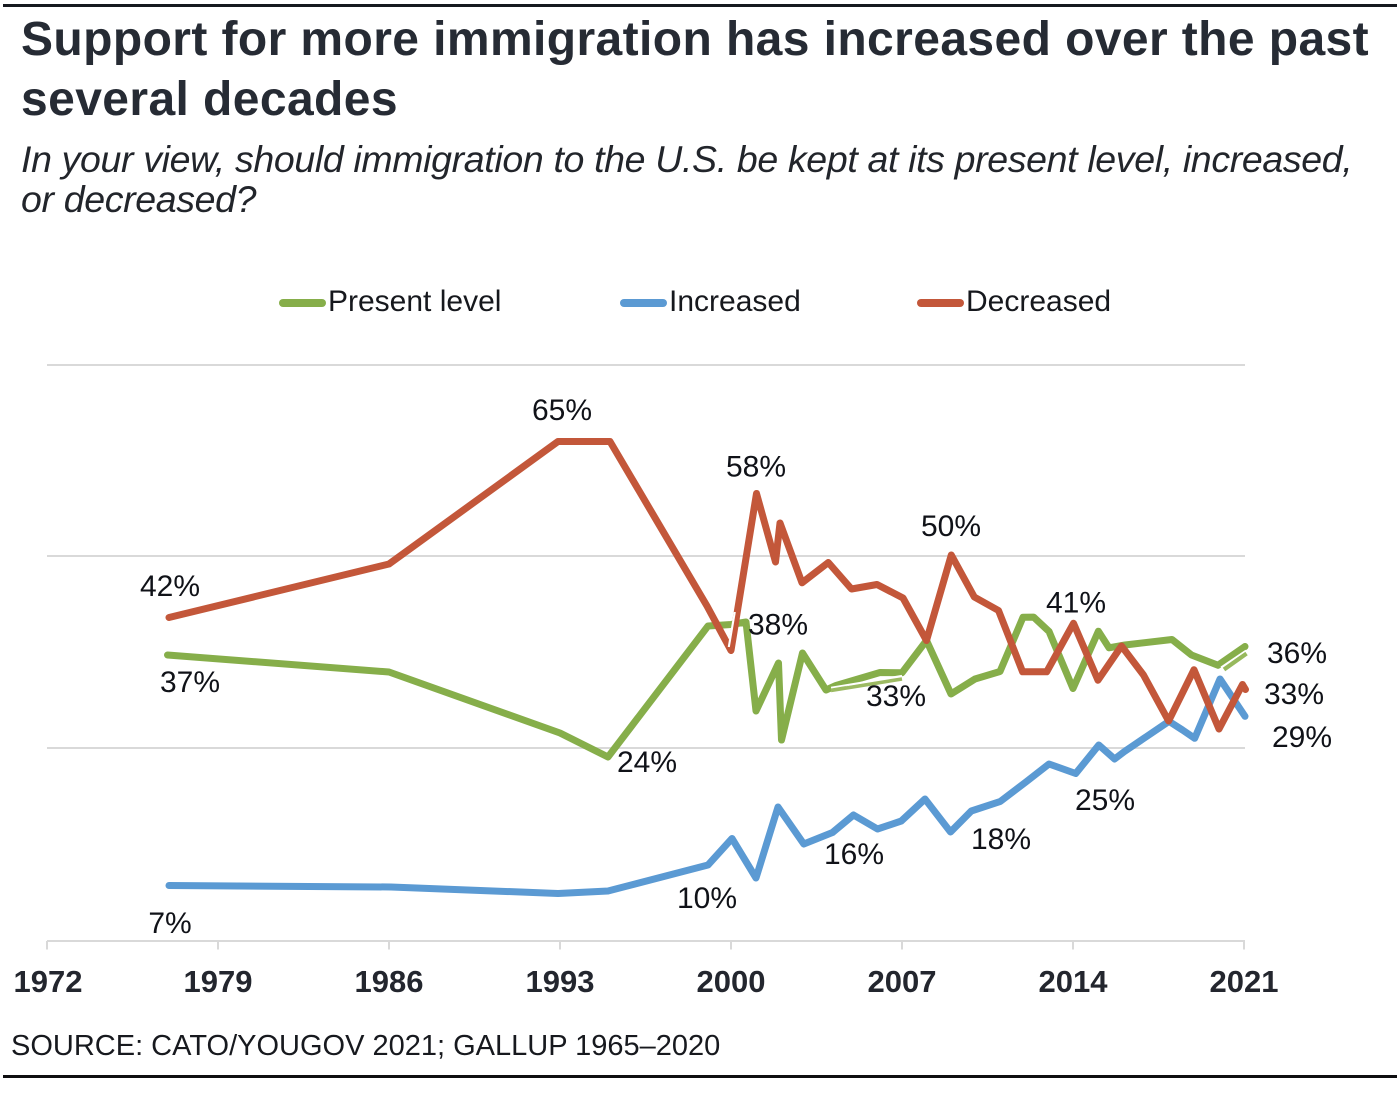 This screenshot has width=1400, height=1094. What do you see at coordinates (707, 898) in the screenshot?
I see `svg-text: 10%` at bounding box center [707, 898].